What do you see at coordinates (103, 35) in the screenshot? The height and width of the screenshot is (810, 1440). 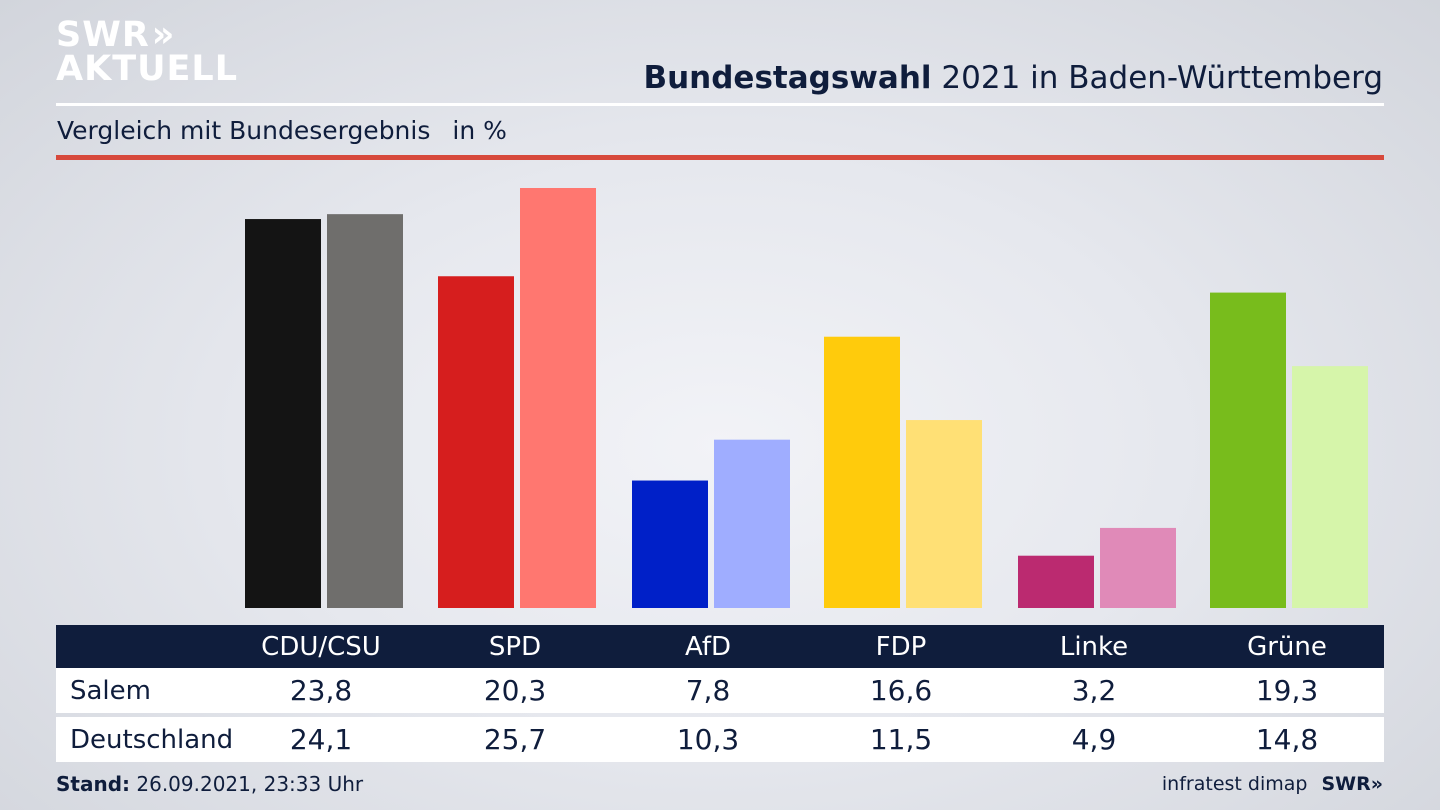 I see `logo-swr-text: SWR` at bounding box center [103, 35].